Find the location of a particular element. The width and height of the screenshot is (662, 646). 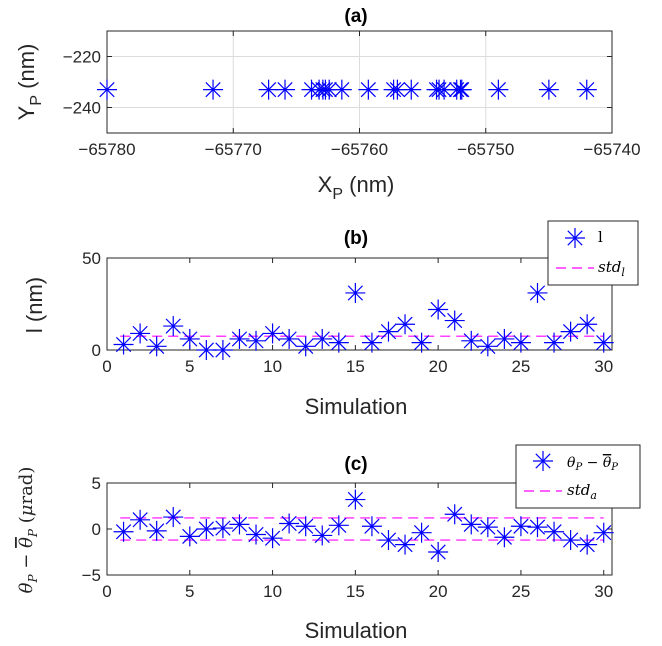

panel-a-grid is located at coordinates (359, 82).